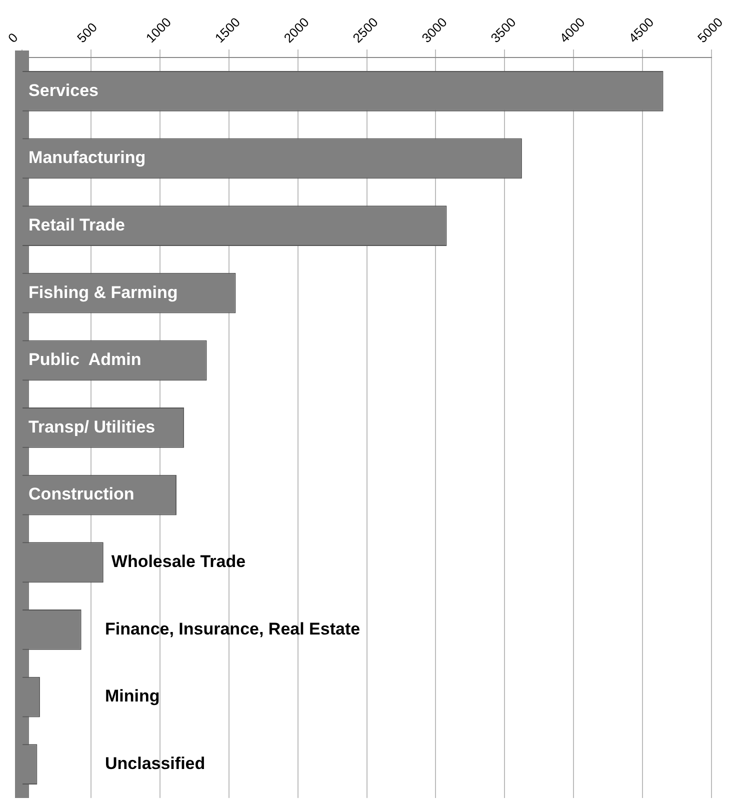 The width and height of the screenshot is (743, 807). Describe the element at coordinates (155, 764) in the screenshot. I see `y-tick-label: Unclassified` at that location.